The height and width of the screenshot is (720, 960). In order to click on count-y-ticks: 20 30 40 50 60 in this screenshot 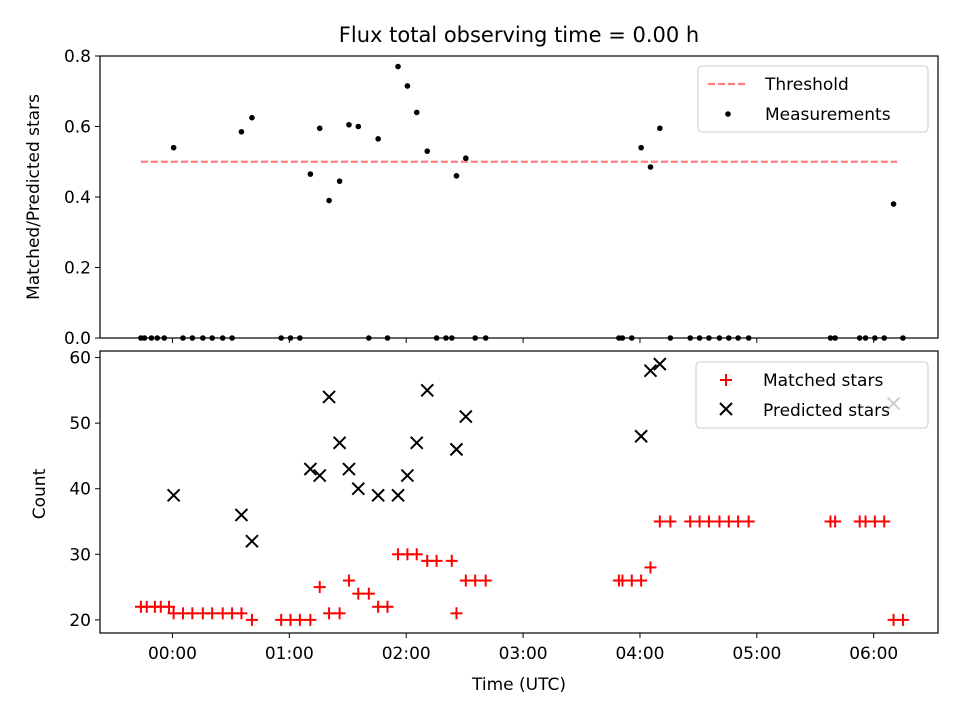, I will do `click(84, 490)`.